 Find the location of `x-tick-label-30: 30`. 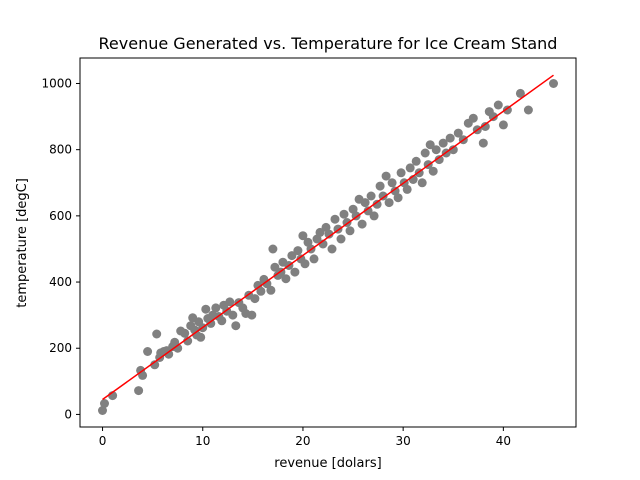

x-tick-label-30: 30 is located at coordinates (403, 441).